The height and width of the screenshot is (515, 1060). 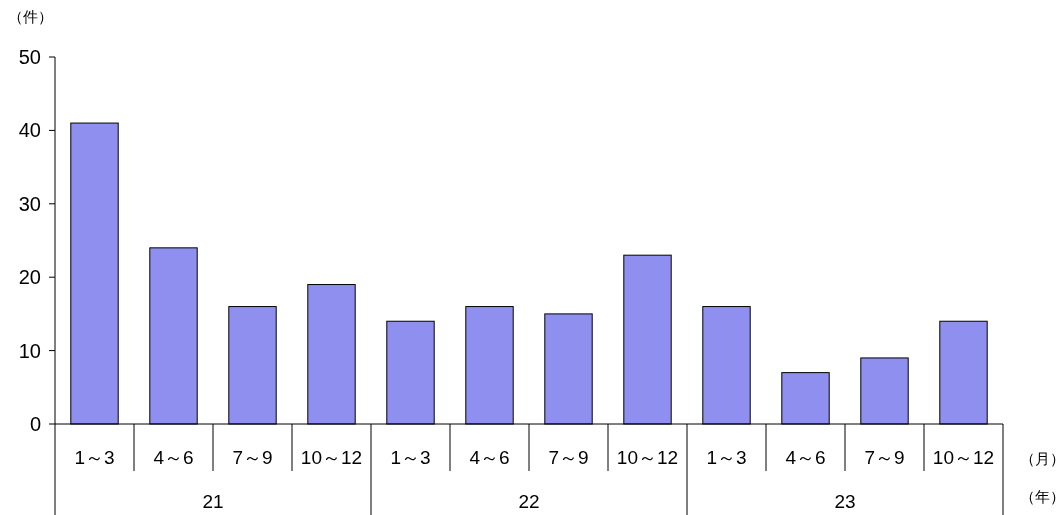 What do you see at coordinates (29, 203) in the screenshot?
I see `y-tick-label: 30` at bounding box center [29, 203].